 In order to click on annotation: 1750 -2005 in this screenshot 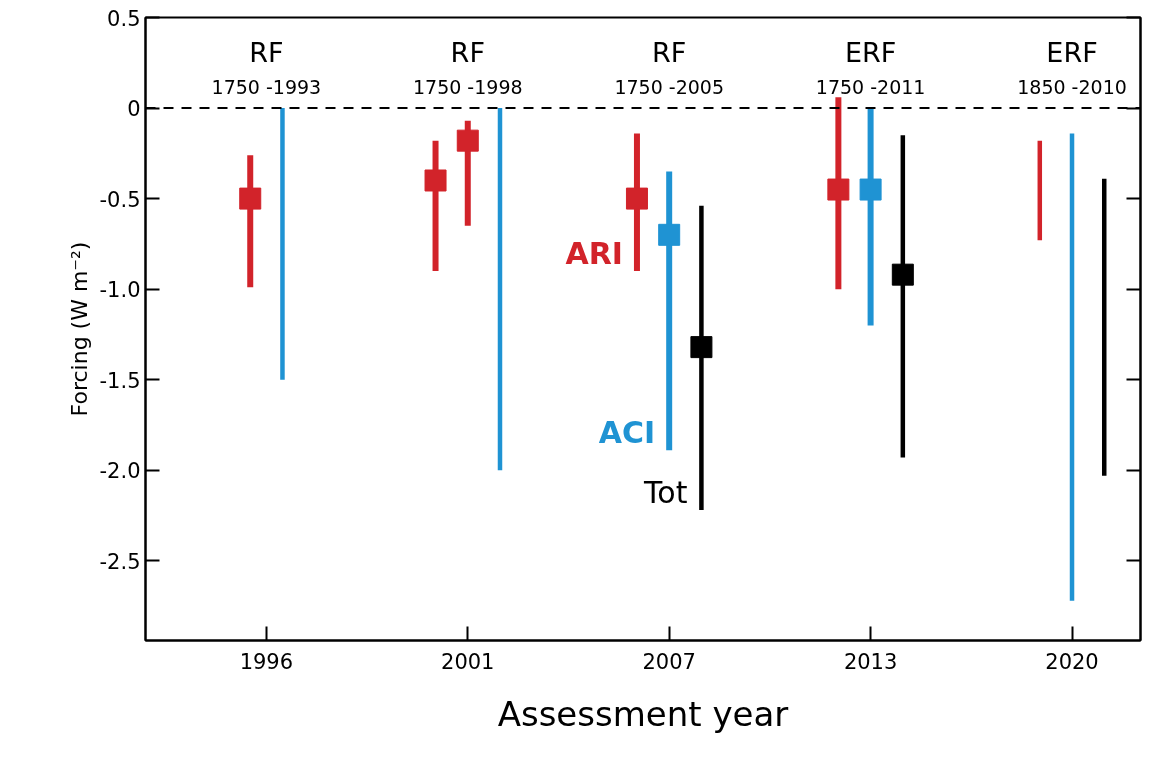, I will do `click(669, 86)`.